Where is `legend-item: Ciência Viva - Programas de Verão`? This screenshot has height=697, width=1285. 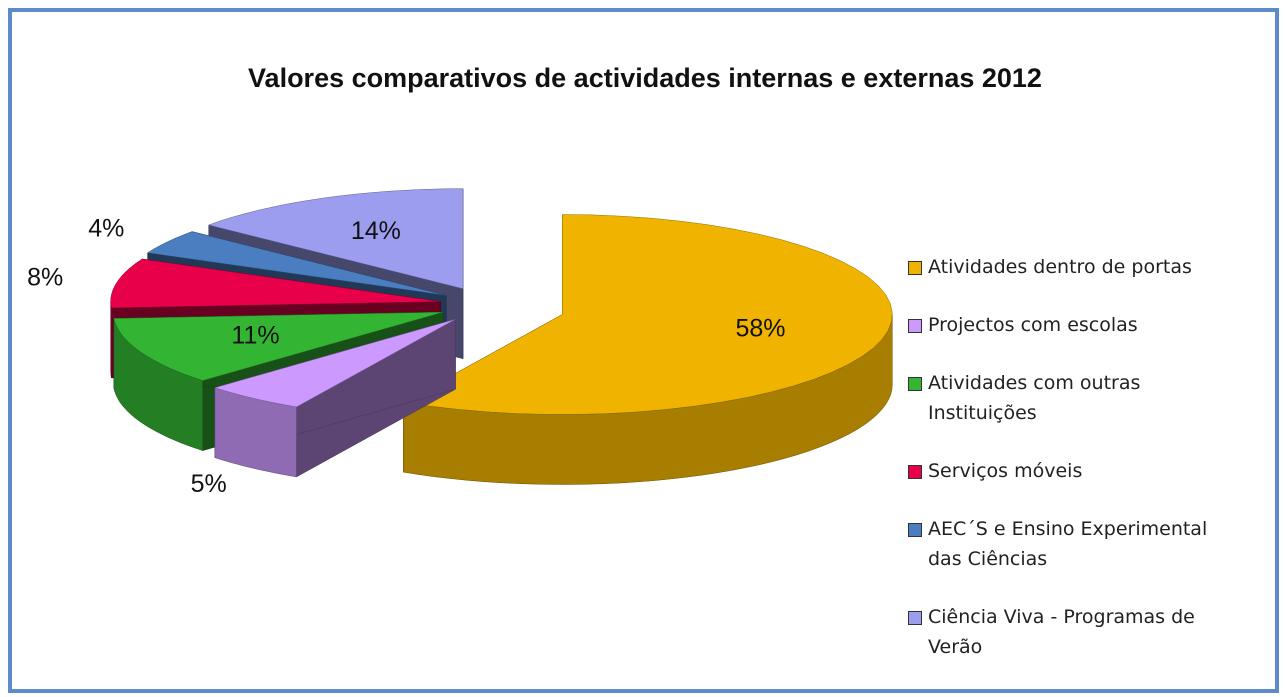 legend-item: Ciência Viva - Programas de Verão is located at coordinates (1073, 632).